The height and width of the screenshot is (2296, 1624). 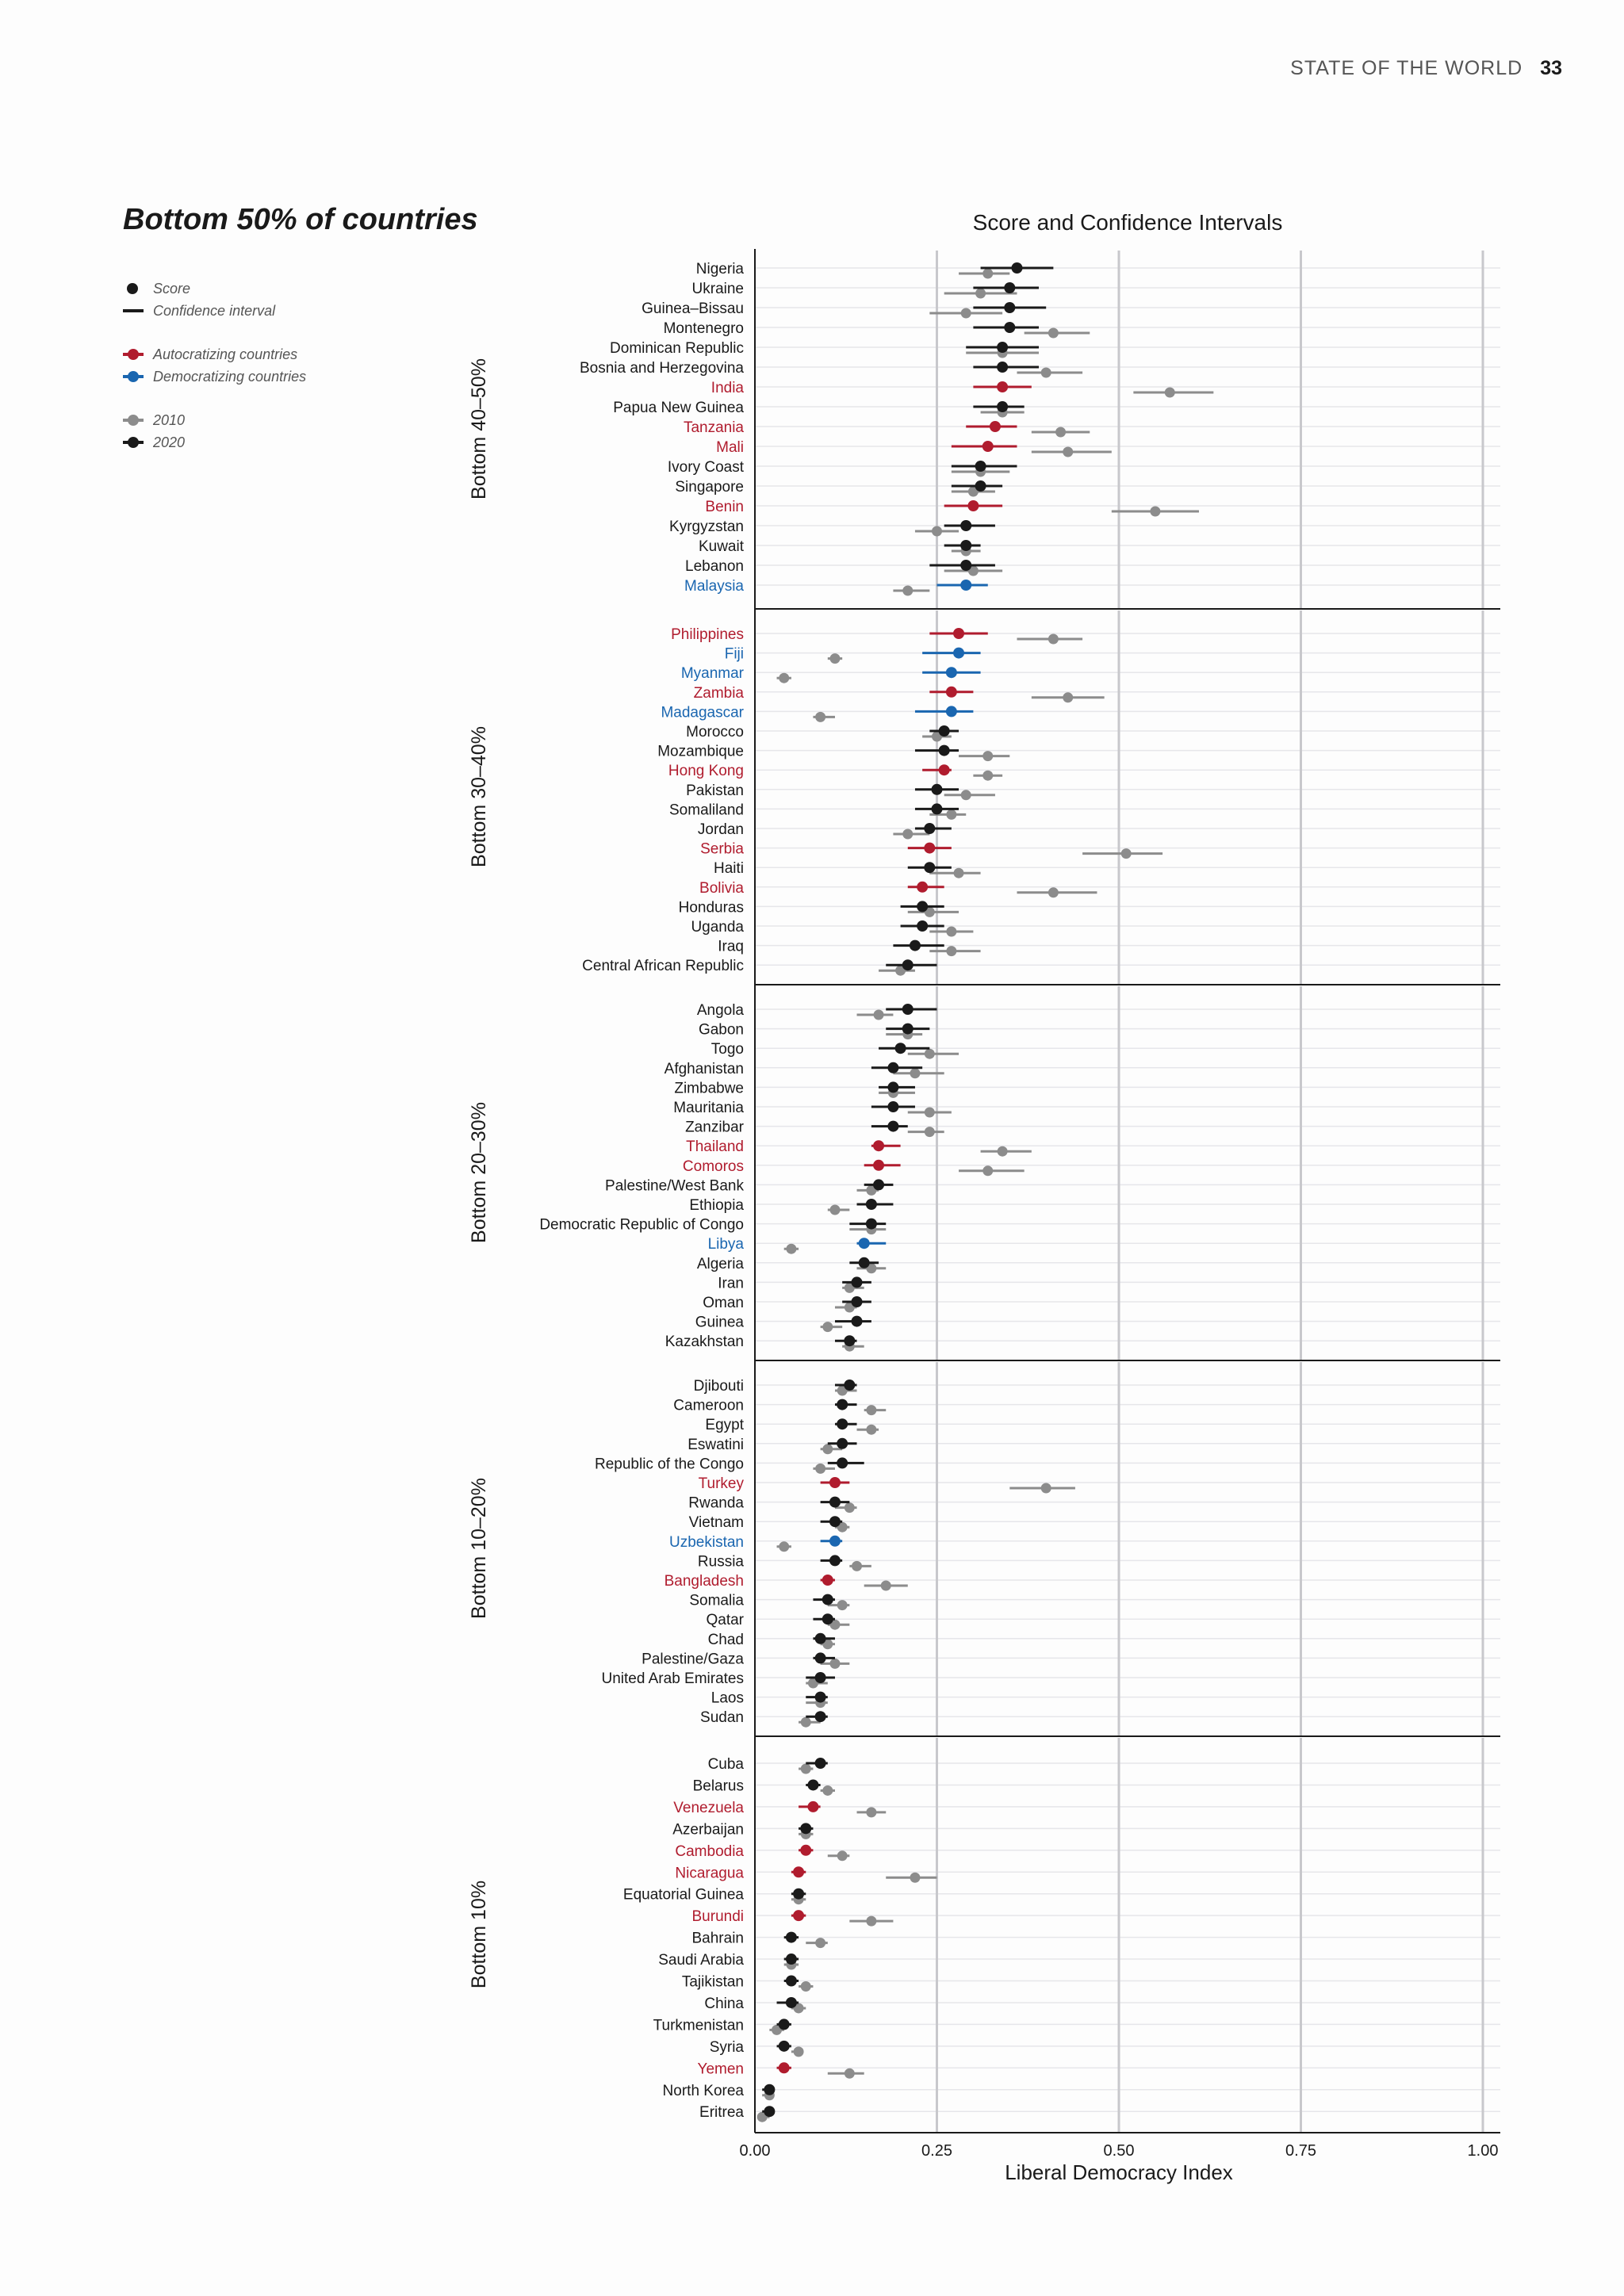 What do you see at coordinates (709, 1873) in the screenshot?
I see `country-label: Nicaragua` at bounding box center [709, 1873].